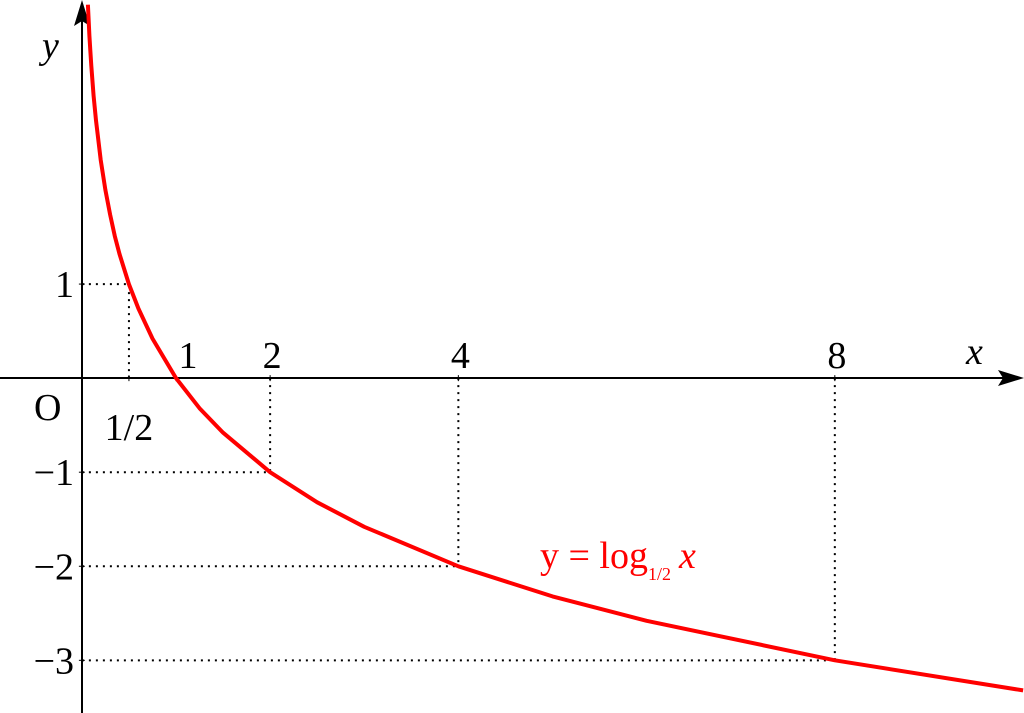 The height and width of the screenshot is (713, 1024). What do you see at coordinates (54, 473) in the screenshot?
I see `y-tick-label: −1` at bounding box center [54, 473].